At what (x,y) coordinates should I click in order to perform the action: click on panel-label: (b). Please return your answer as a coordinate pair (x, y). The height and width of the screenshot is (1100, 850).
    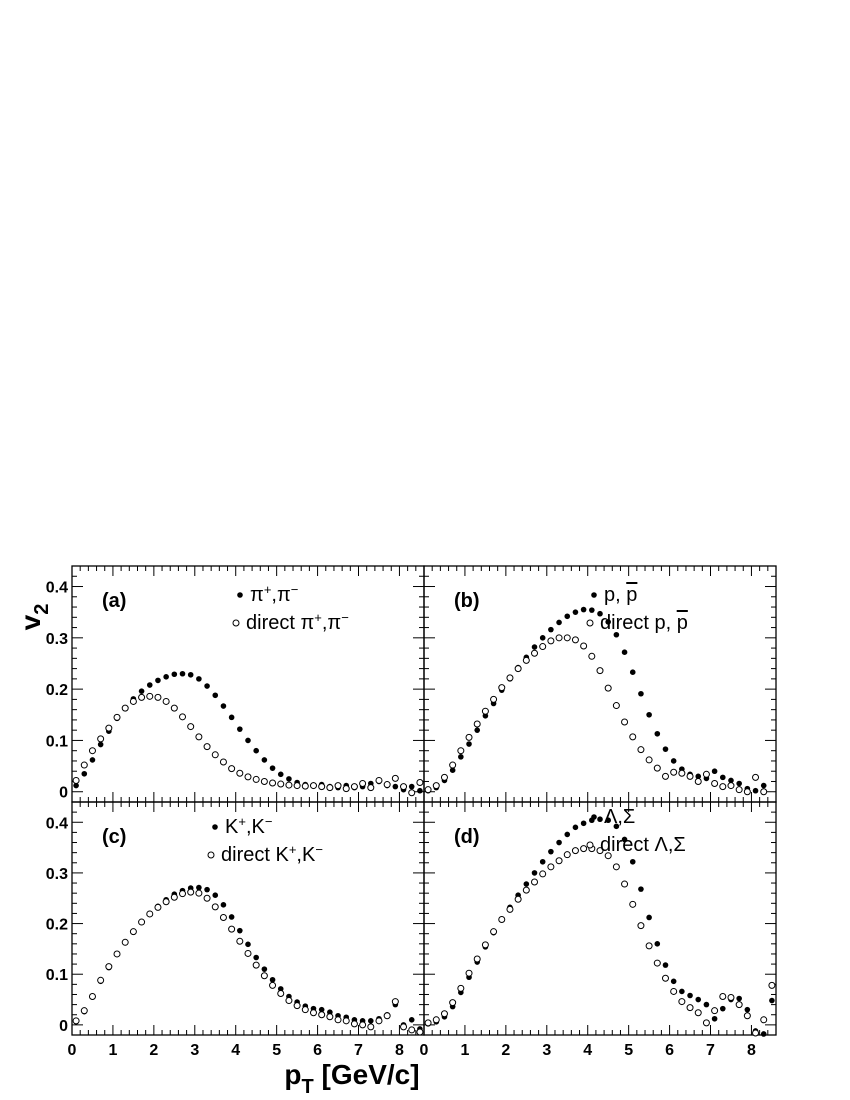
    Looking at the image, I should click on (467, 601).